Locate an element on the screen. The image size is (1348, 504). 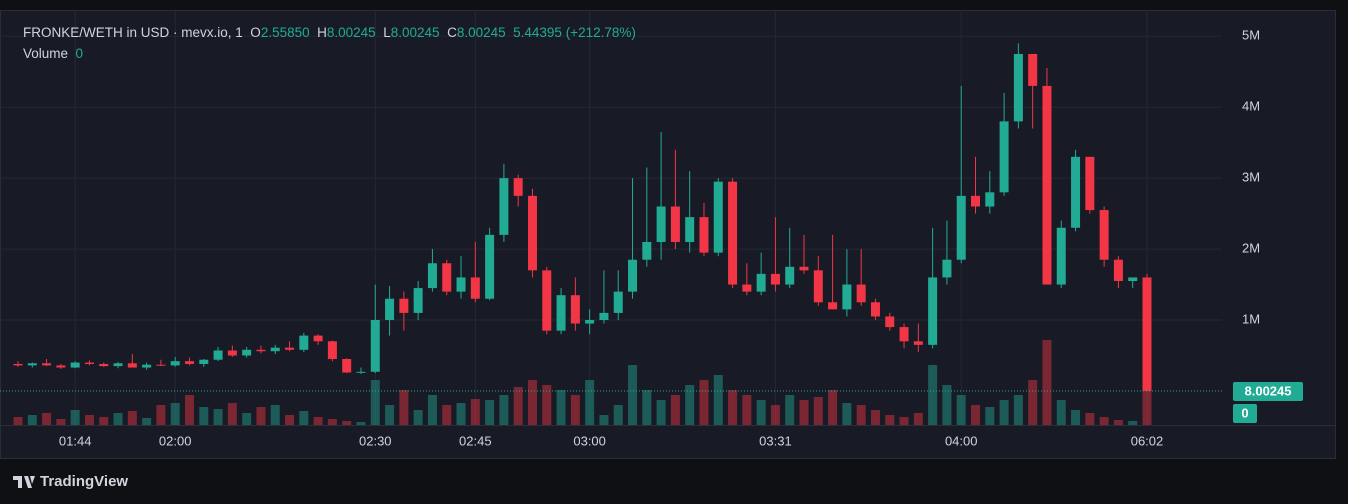
change: 5.44395 (+212.78%) is located at coordinates (574, 32).